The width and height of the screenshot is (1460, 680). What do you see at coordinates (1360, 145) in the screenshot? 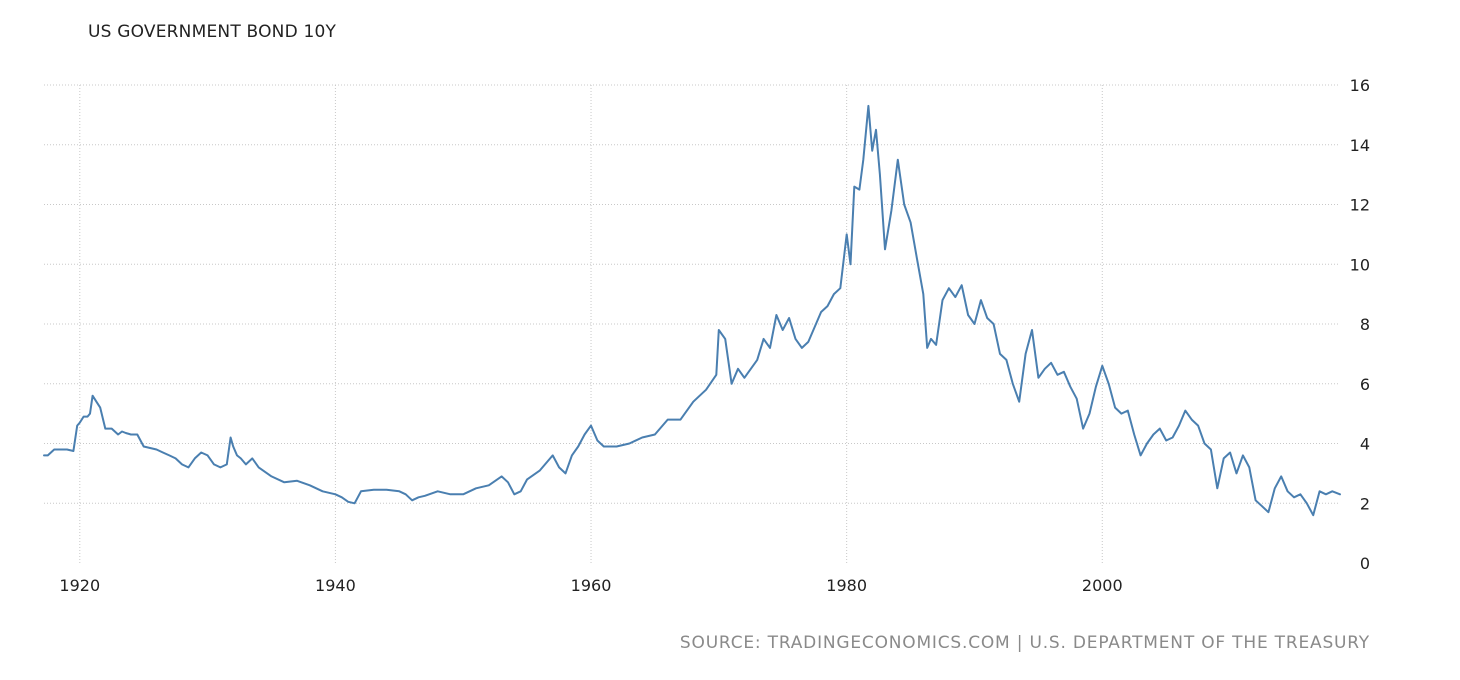
I see `y-tick-label: 14` at bounding box center [1360, 145].